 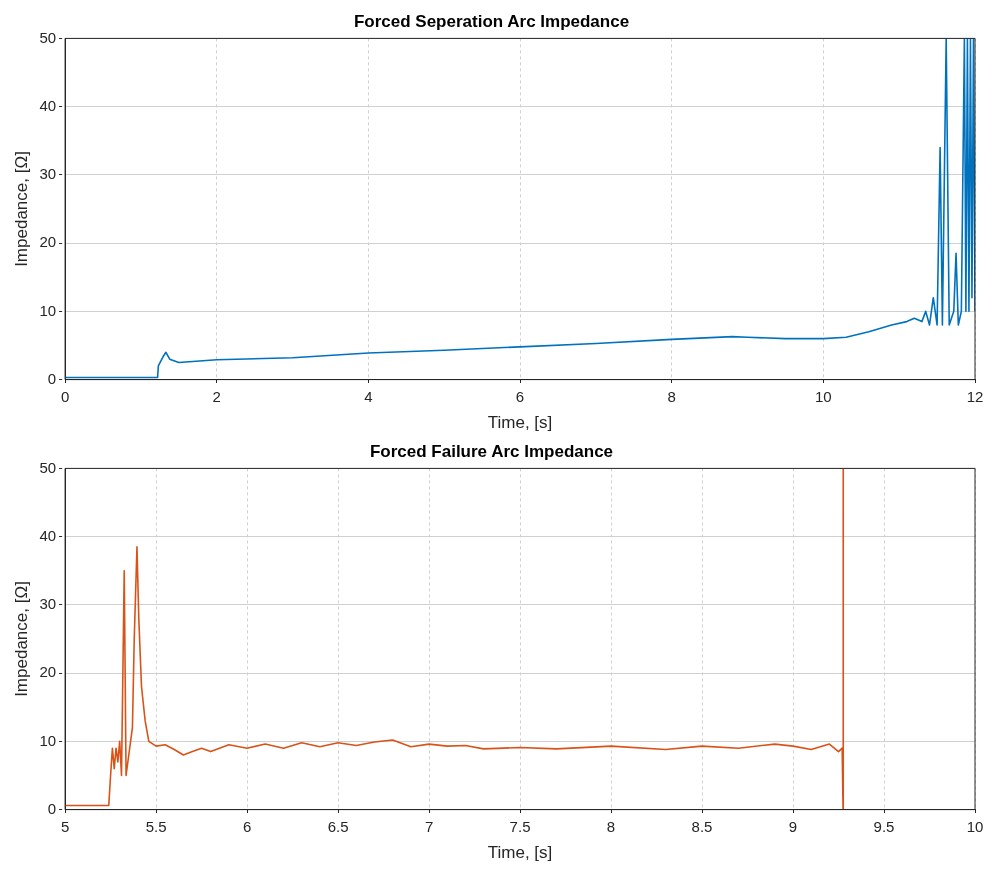 What do you see at coordinates (216, 396) in the screenshot?
I see `x-tick-label: 2` at bounding box center [216, 396].